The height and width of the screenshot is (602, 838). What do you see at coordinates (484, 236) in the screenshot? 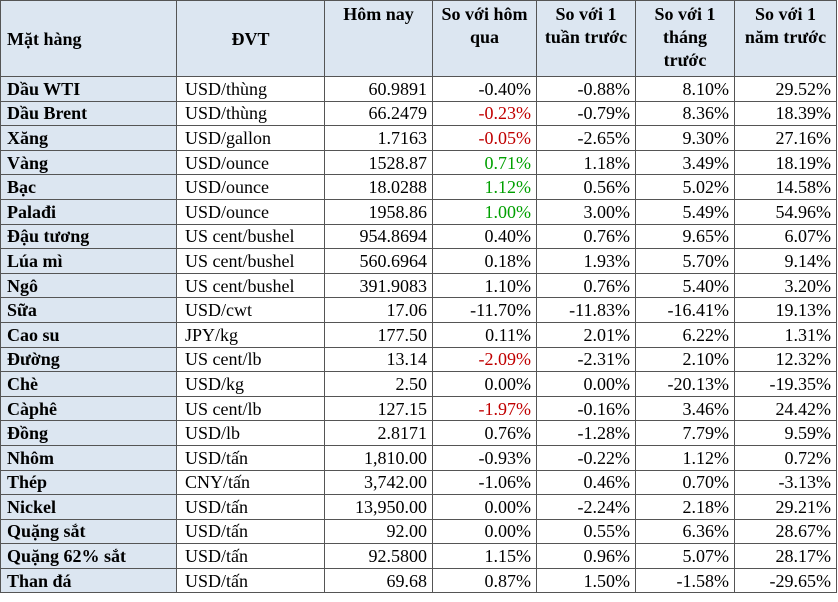
I see `change-vs-yesterday: 0.40%` at bounding box center [484, 236].